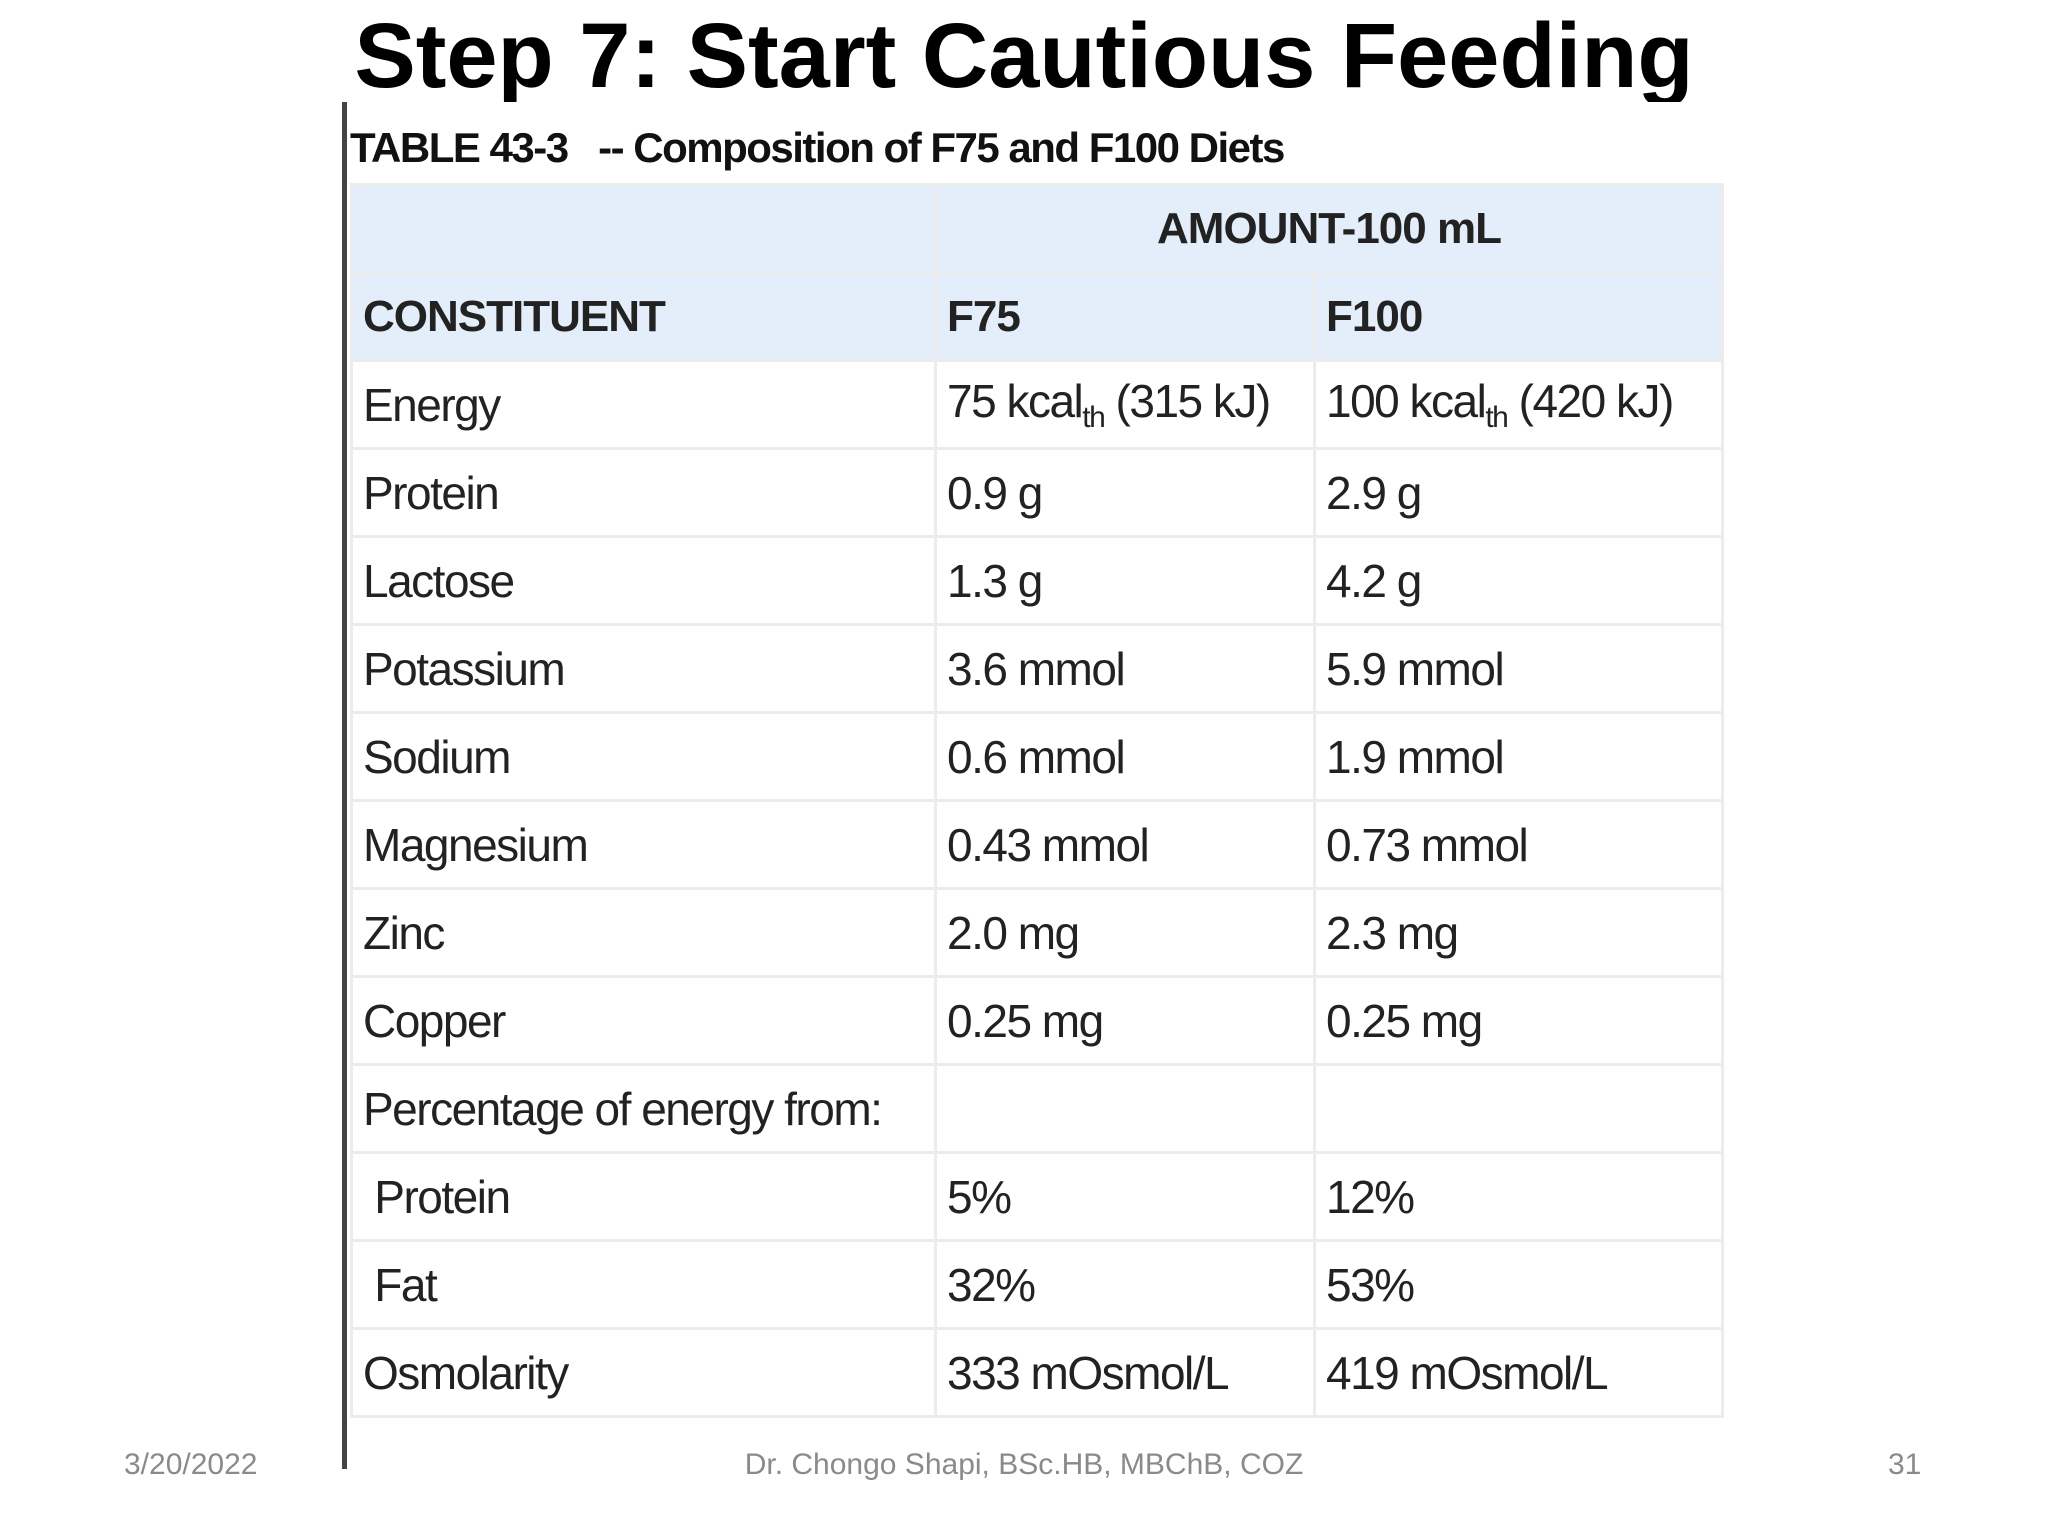  What do you see at coordinates (643, 1108) in the screenshot?
I see `cell: Percentage of energy from:` at bounding box center [643, 1108].